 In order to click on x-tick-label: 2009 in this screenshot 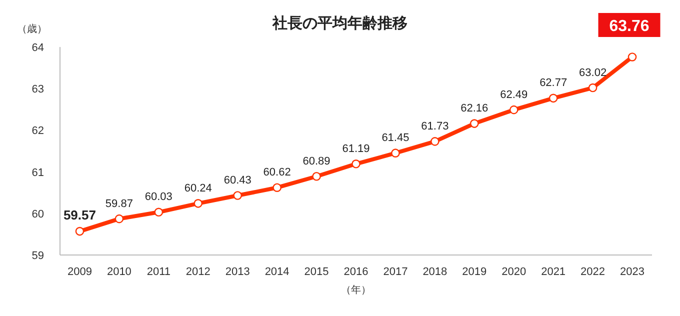, I will do `click(79, 272)`.